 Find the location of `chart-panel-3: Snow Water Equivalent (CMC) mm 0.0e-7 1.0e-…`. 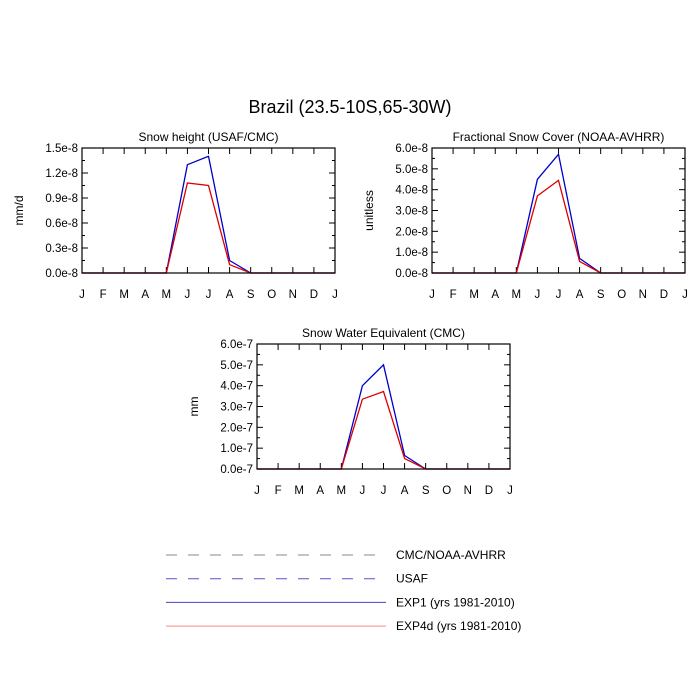

chart-panel-3: Snow Water Equivalent (CMC) mm 0.0e-7 1.0e-… is located at coordinates (350, 411).